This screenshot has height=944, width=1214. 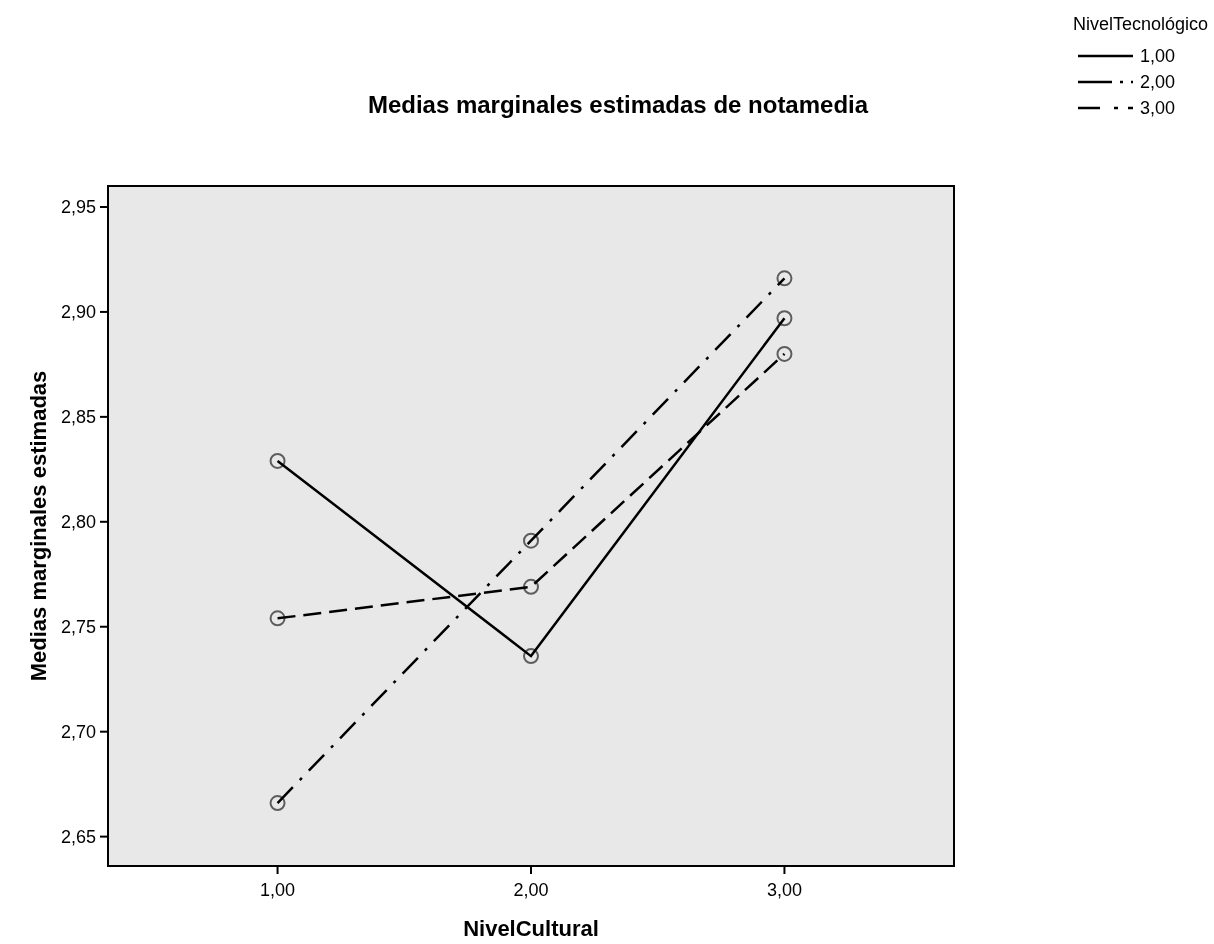 I want to click on y-tick-label: 2,85, so click(x=78, y=417).